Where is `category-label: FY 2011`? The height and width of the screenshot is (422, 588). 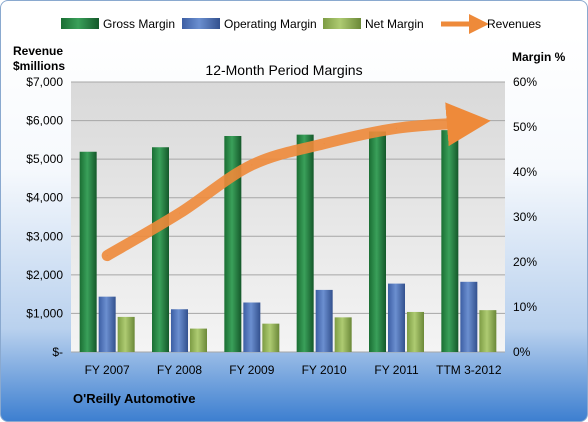 category-label: FY 2011 is located at coordinates (396, 370).